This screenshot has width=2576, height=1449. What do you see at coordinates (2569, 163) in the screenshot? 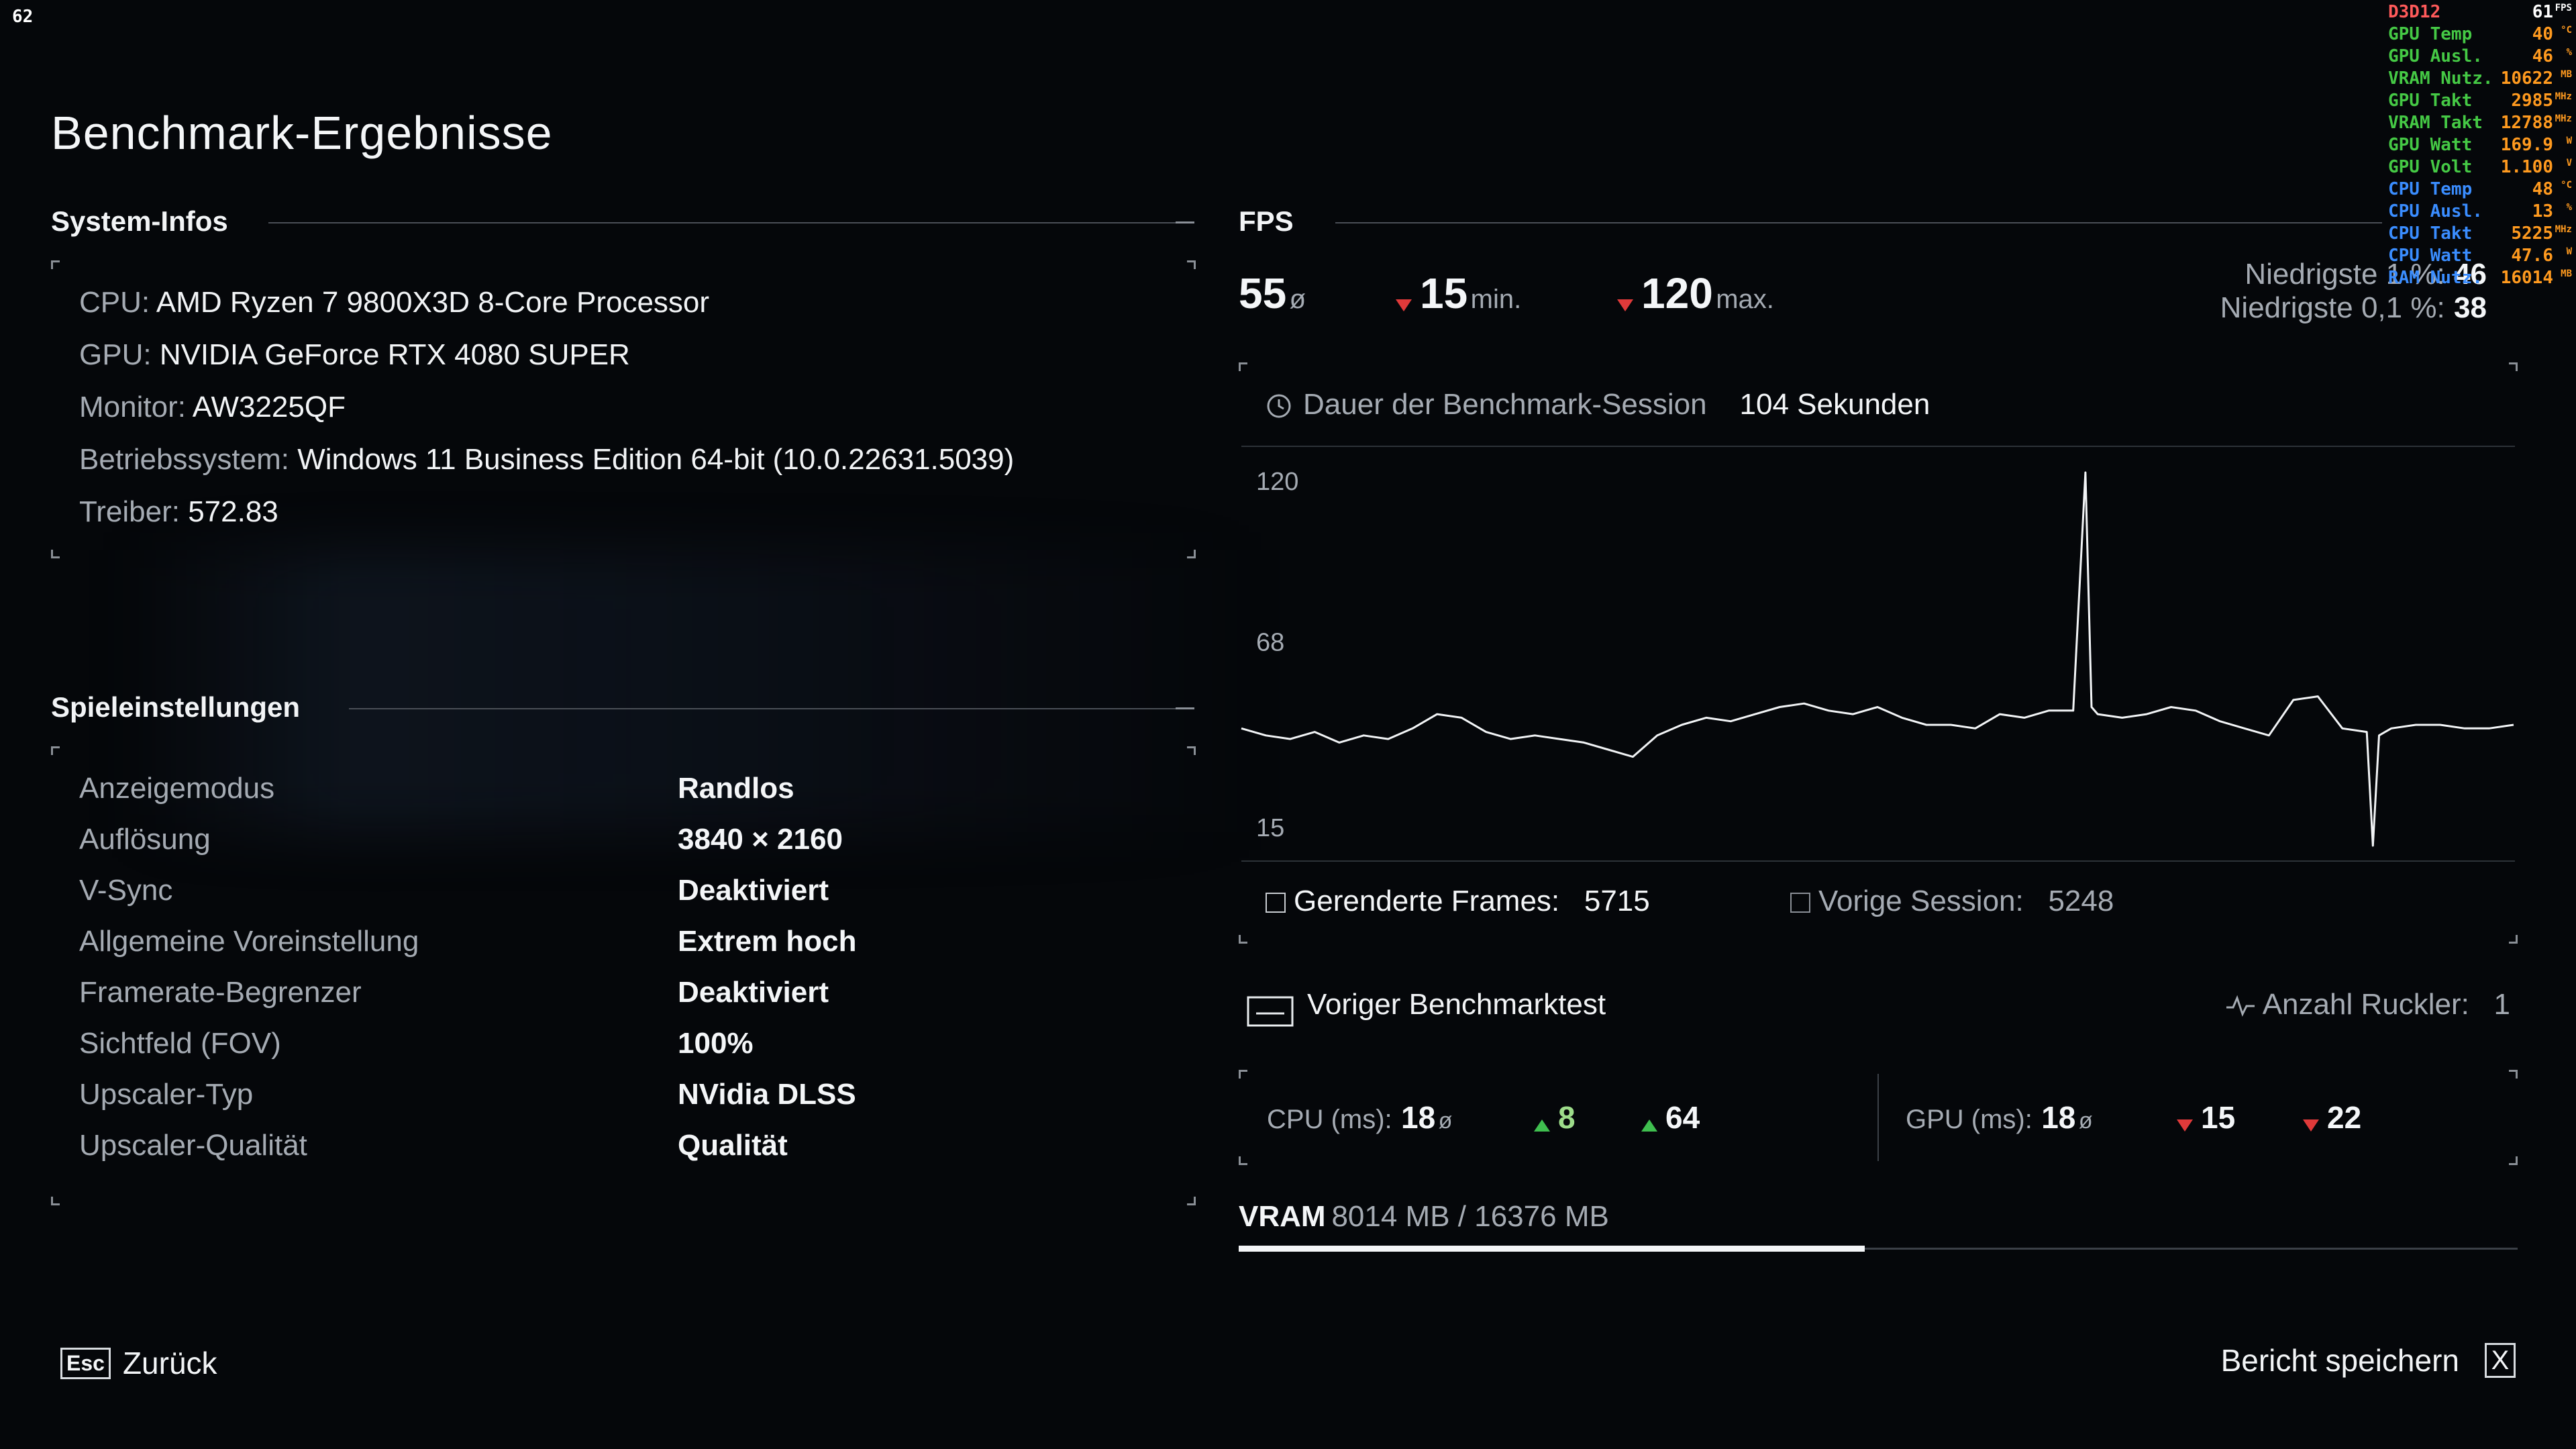
I see `overlay-row-unit: V` at bounding box center [2569, 163].